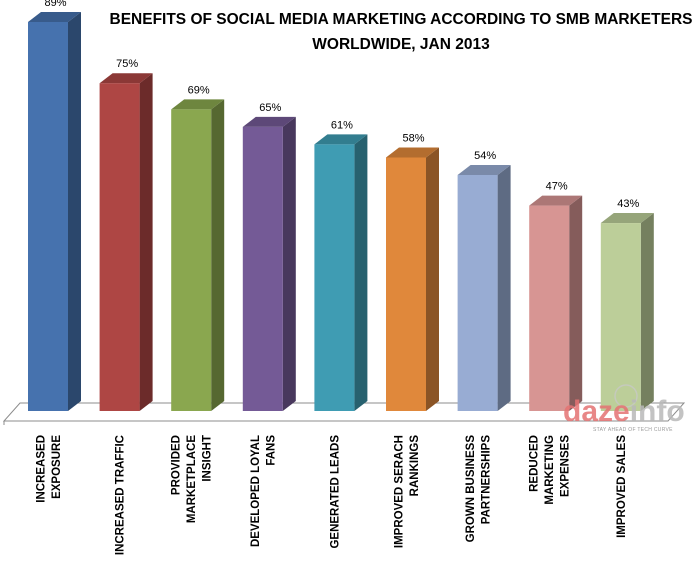 The image size is (699, 572). What do you see at coordinates (633, 430) in the screenshot?
I see `logo-tagline: STAY AHEAD OF TECH CURVE` at bounding box center [633, 430].